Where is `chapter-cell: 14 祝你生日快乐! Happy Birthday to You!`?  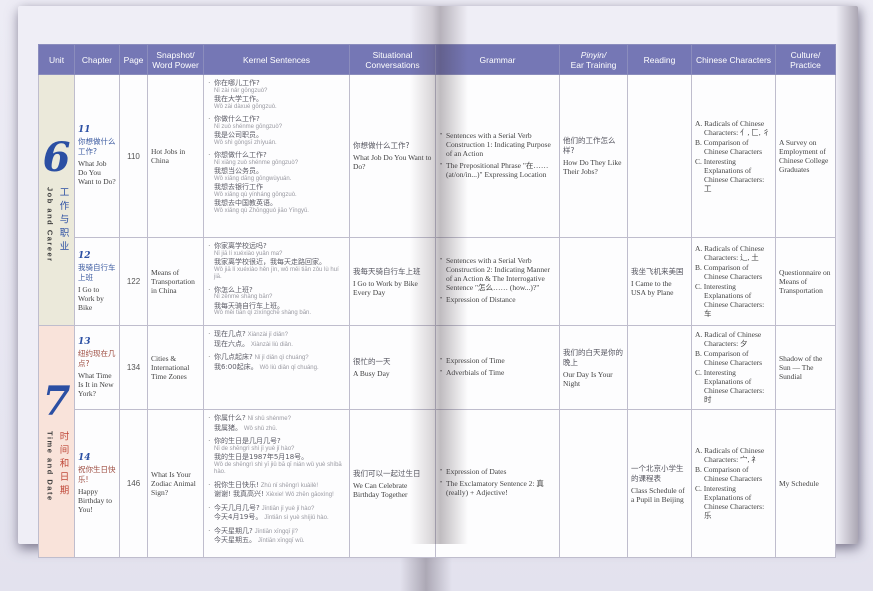
chapter-cell: 14 祝你生日快乐! Happy Birthday to You! is located at coordinates (97, 483).